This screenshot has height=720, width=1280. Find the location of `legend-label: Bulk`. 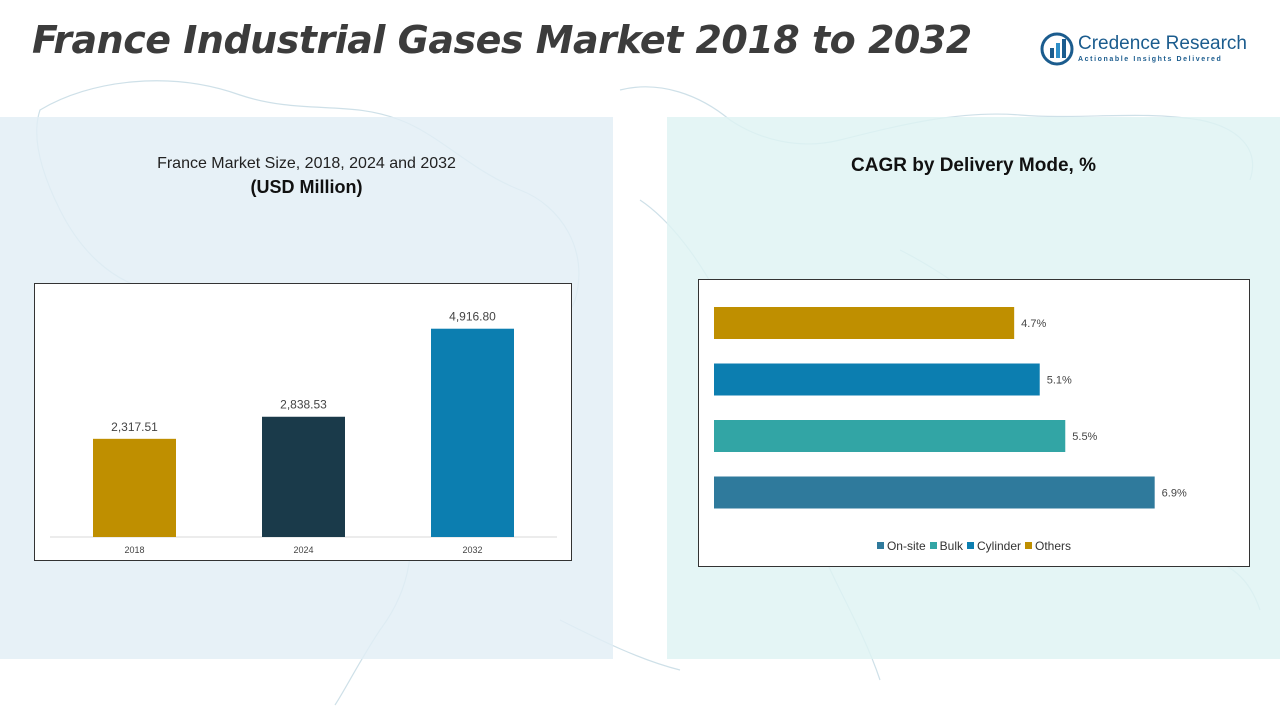

legend-label: Bulk is located at coordinates (951, 546).